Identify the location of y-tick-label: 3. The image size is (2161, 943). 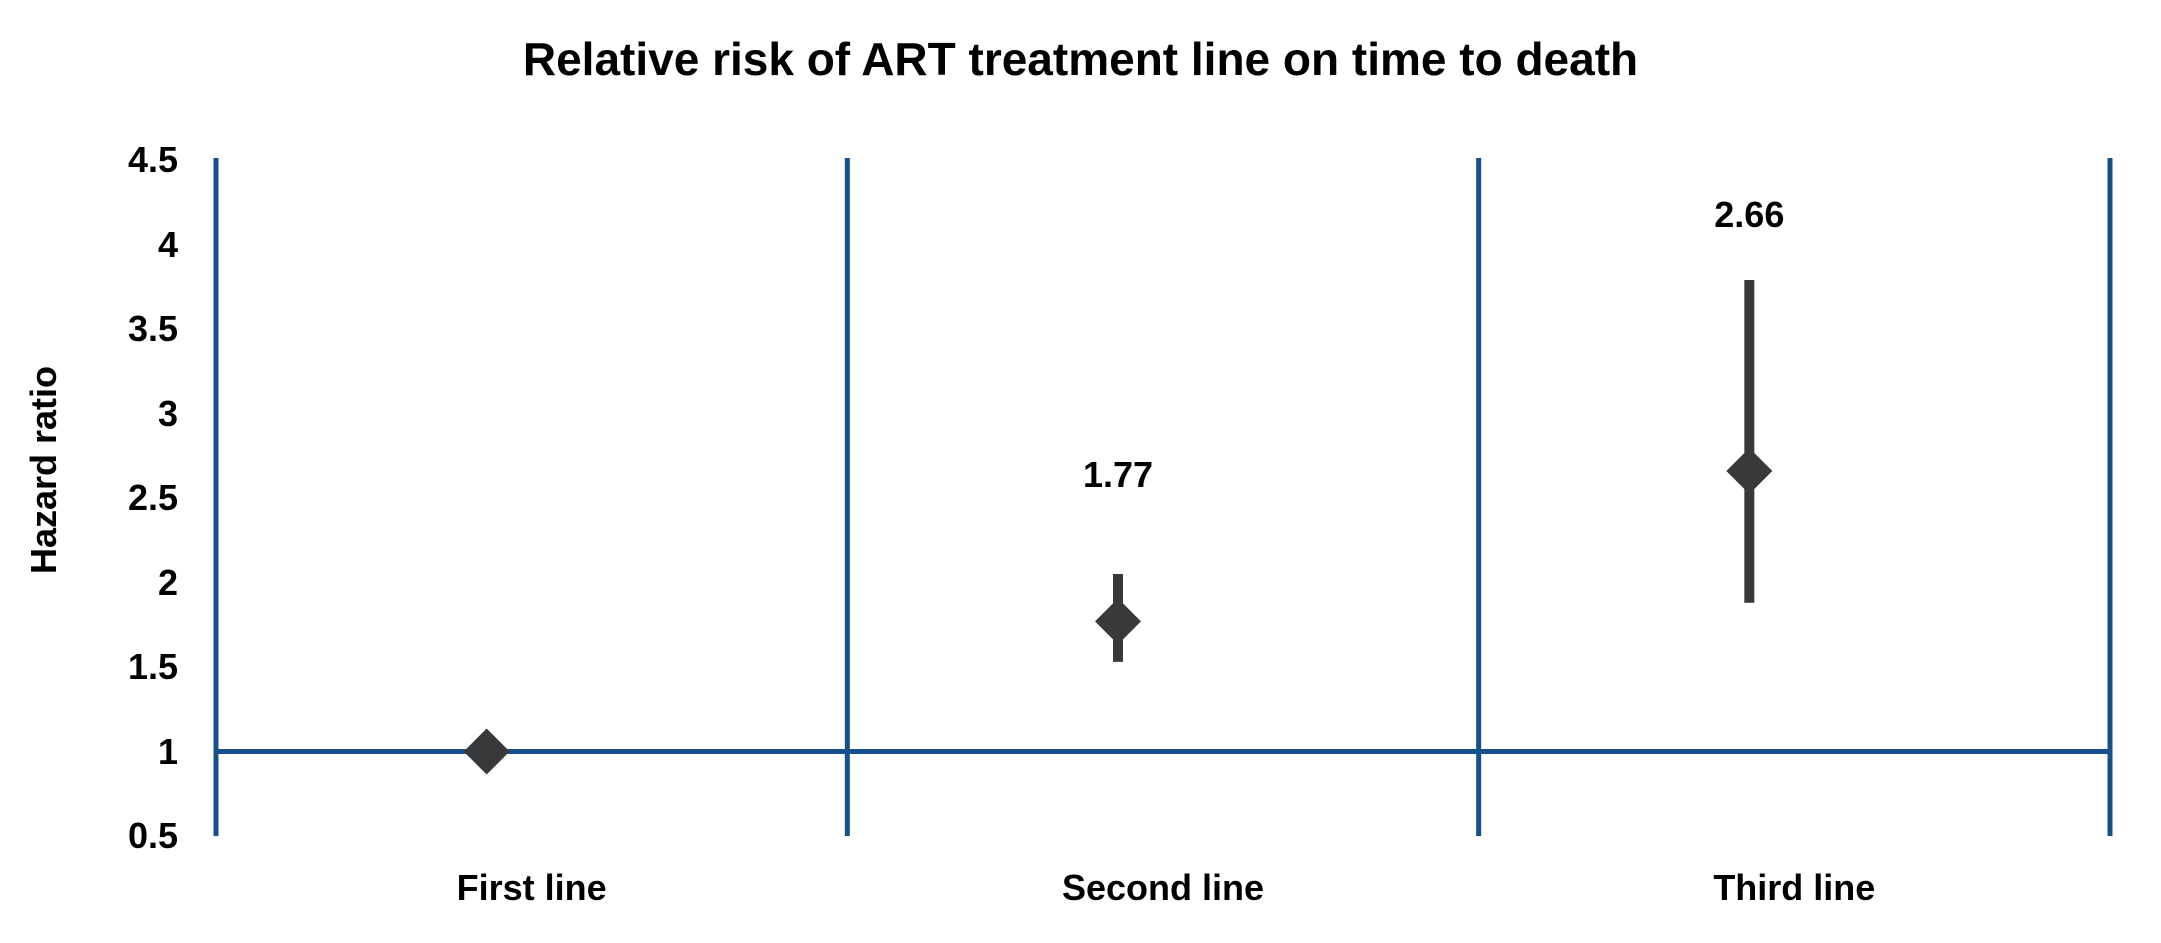
(167, 413).